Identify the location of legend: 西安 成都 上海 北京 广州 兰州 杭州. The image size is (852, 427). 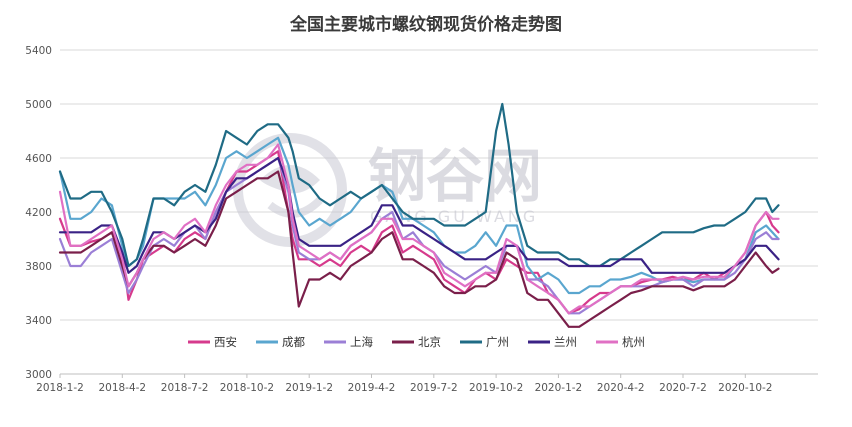
(416, 342).